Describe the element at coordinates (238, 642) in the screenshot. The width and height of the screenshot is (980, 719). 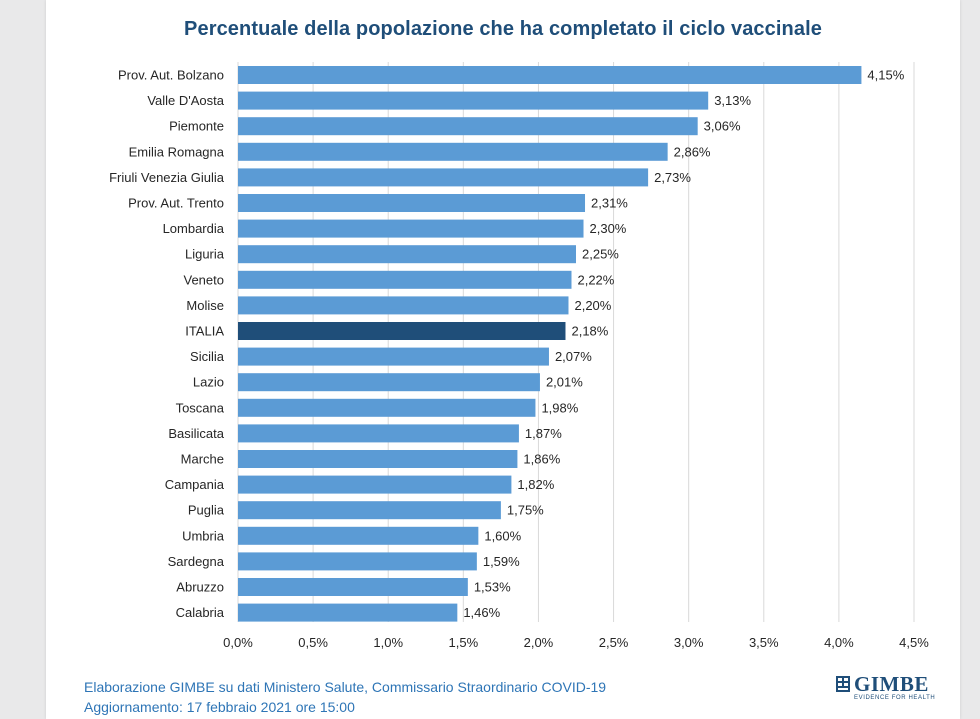
I see `x-tick-label: 0,0%` at that location.